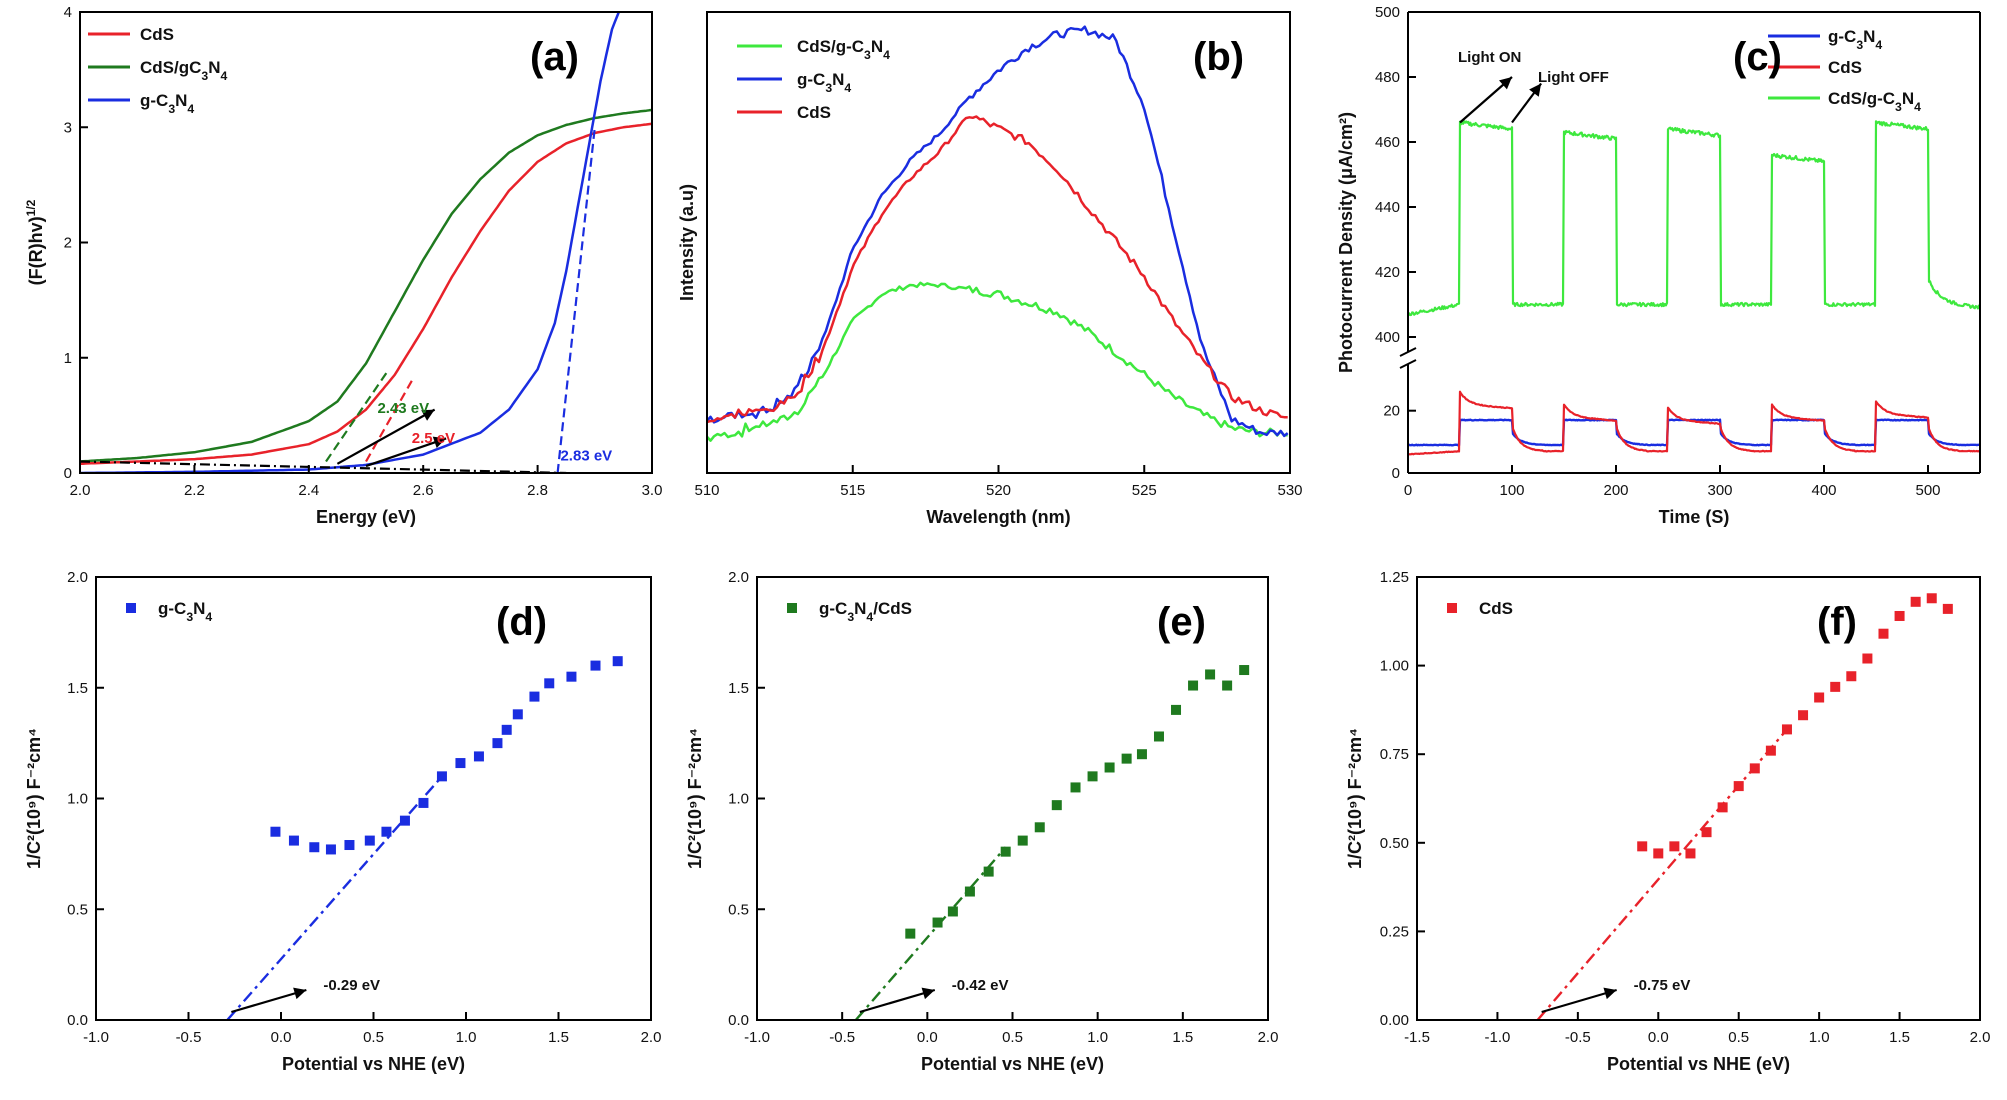  What do you see at coordinates (403, 408) in the screenshot?
I see `annotation: 2.43 eV` at bounding box center [403, 408].